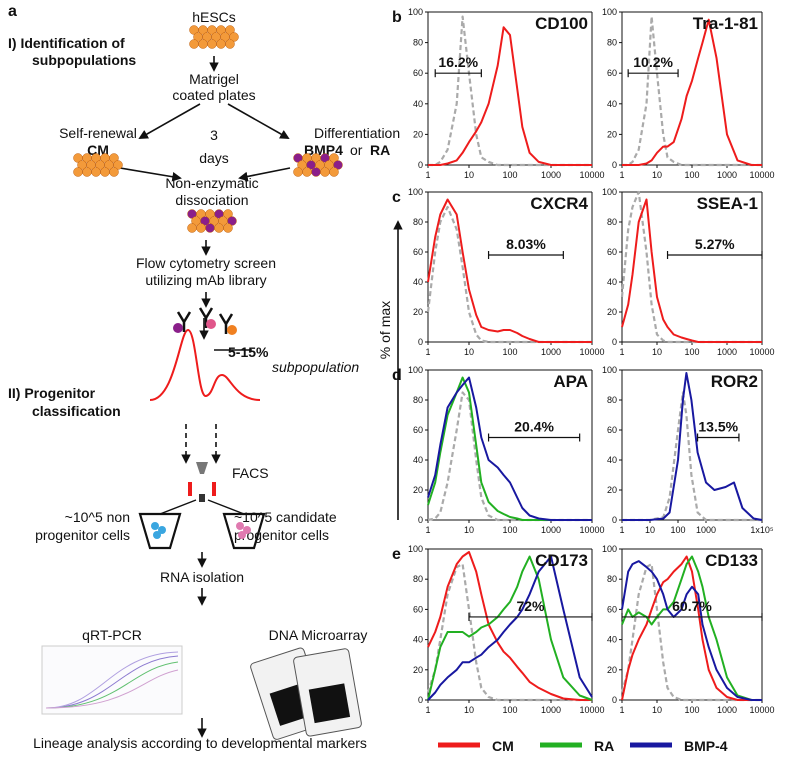 This screenshot has width=799, height=758. Describe the element at coordinates (762, 530) in the screenshot. I see `x-tick-label: 1x10⁵` at that location.